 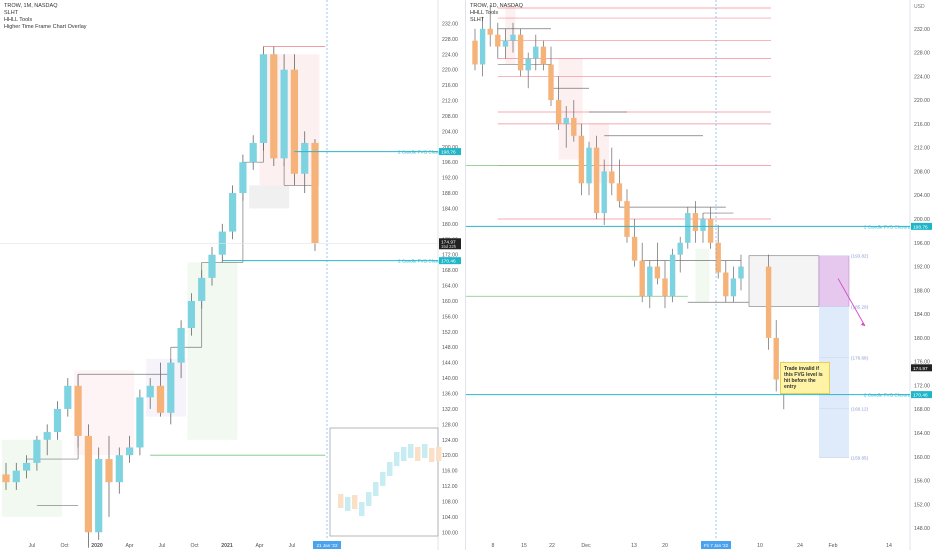 What do you see at coordinates (450, 271) in the screenshot?
I see `price-tick-label: 168.00` at bounding box center [450, 271].